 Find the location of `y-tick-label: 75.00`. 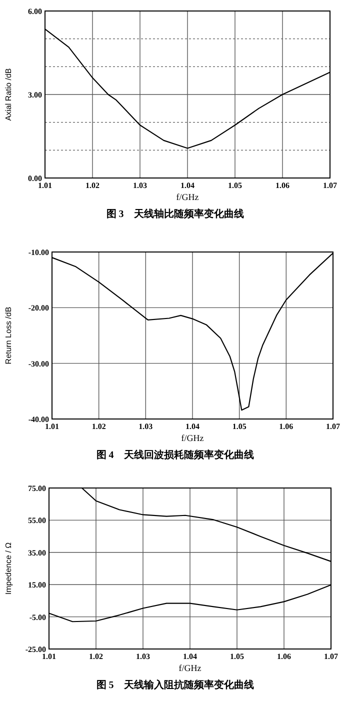

y-tick-label: 75.00 is located at coordinates (37, 488).